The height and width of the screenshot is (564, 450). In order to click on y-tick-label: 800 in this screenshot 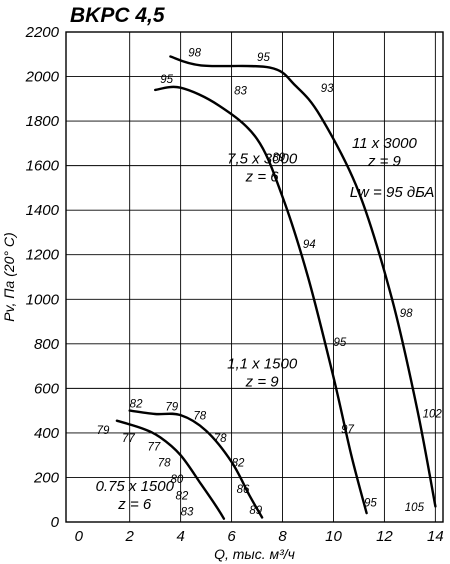, I will do `click(47, 344)`.